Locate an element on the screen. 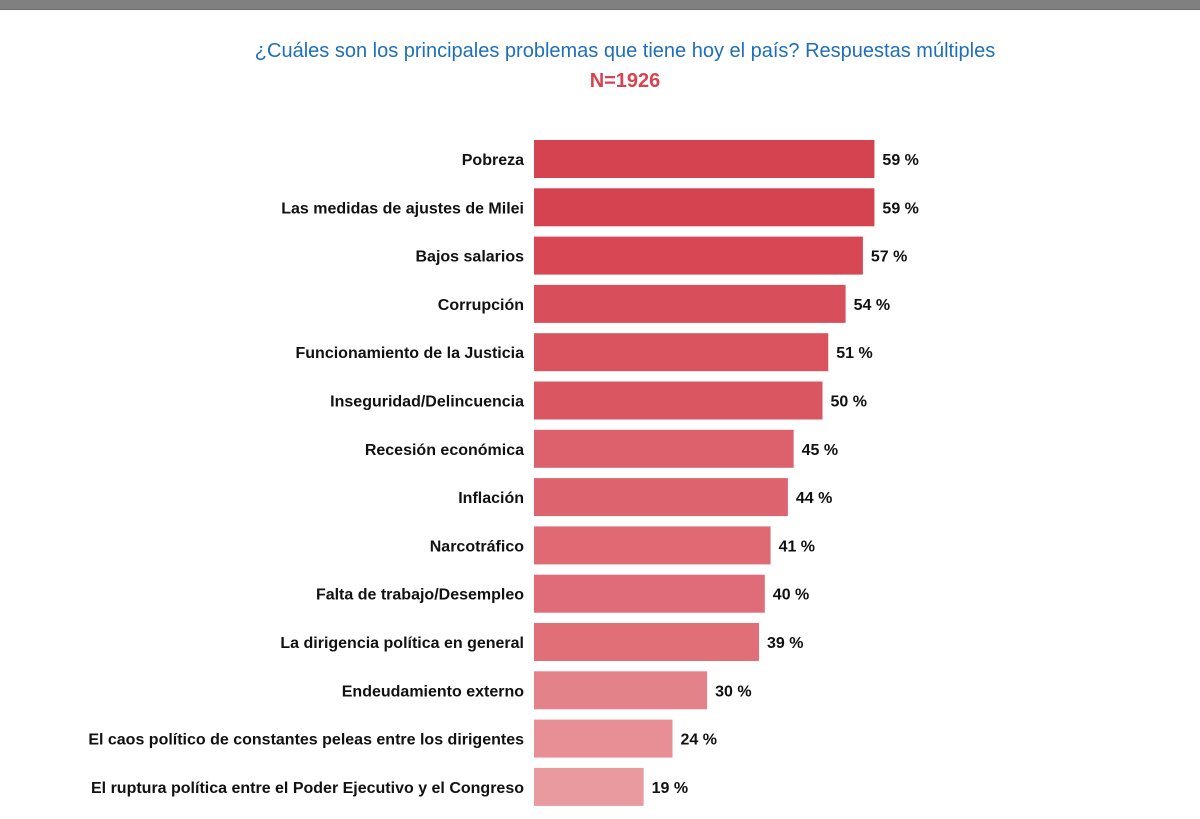 The width and height of the screenshot is (1200, 819). value-label: 45 % is located at coordinates (820, 450).